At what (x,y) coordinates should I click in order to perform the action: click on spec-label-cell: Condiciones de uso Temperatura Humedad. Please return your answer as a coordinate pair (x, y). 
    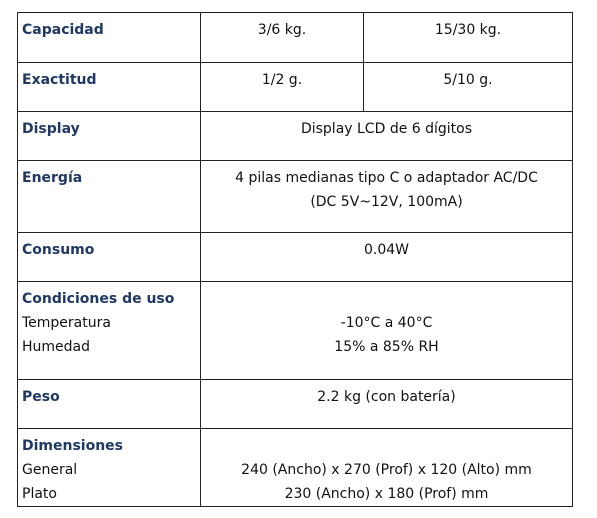
    Looking at the image, I should click on (109, 330).